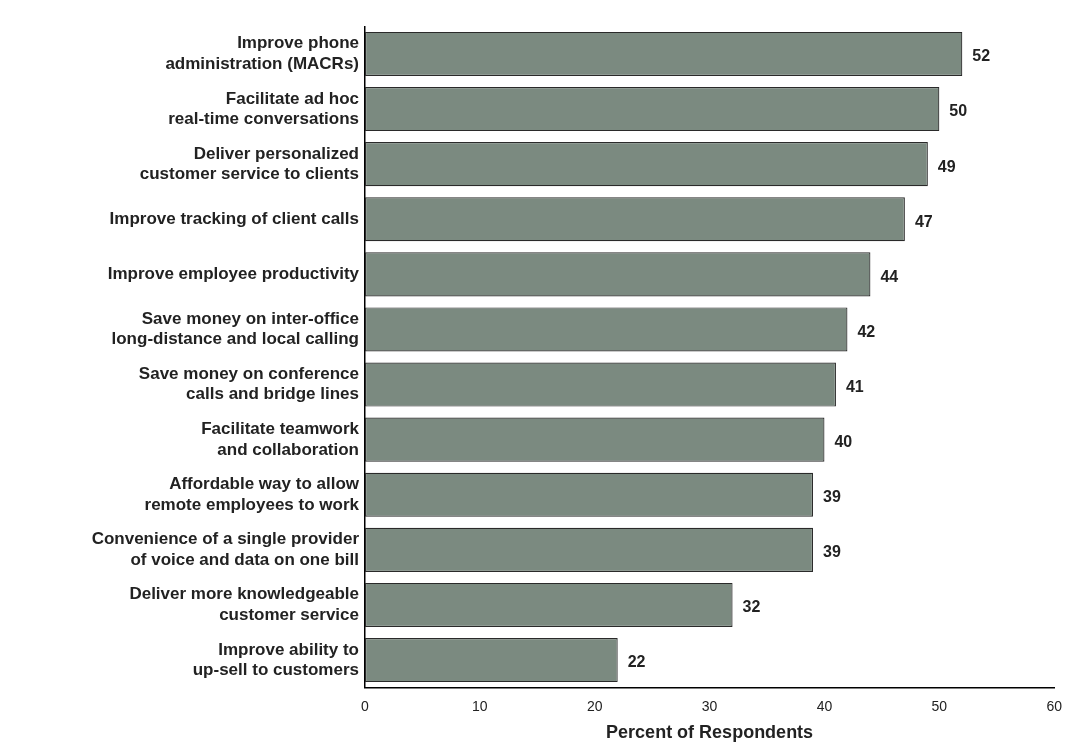  Describe the element at coordinates (252, 494) in the screenshot. I see `y-tick-label: Affordable way to allow remote employees to work` at that location.